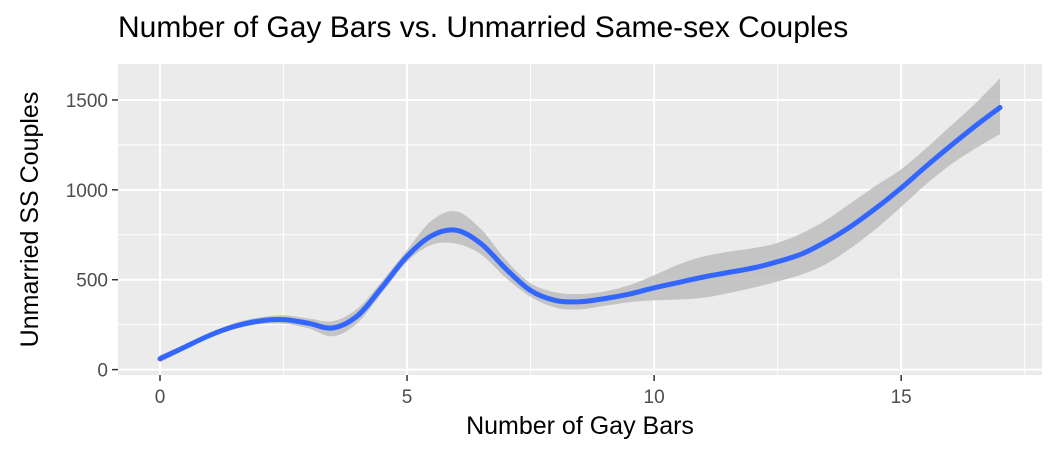 The width and height of the screenshot is (1060, 454). Describe the element at coordinates (533, 391) in the screenshot. I see `x-axis: 0 5 10 15` at that location.